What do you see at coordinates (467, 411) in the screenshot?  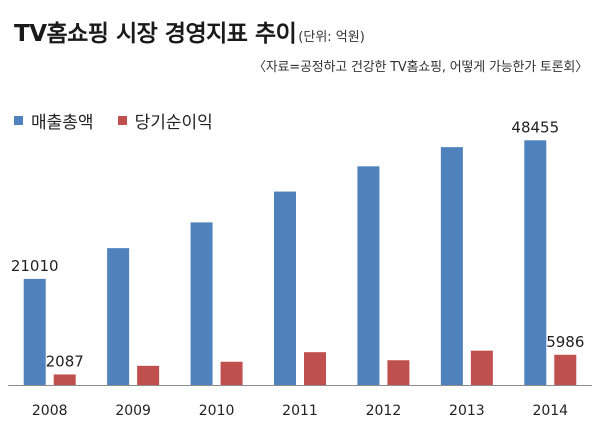 I see `x-tick-label-2013: 2013` at bounding box center [467, 411].